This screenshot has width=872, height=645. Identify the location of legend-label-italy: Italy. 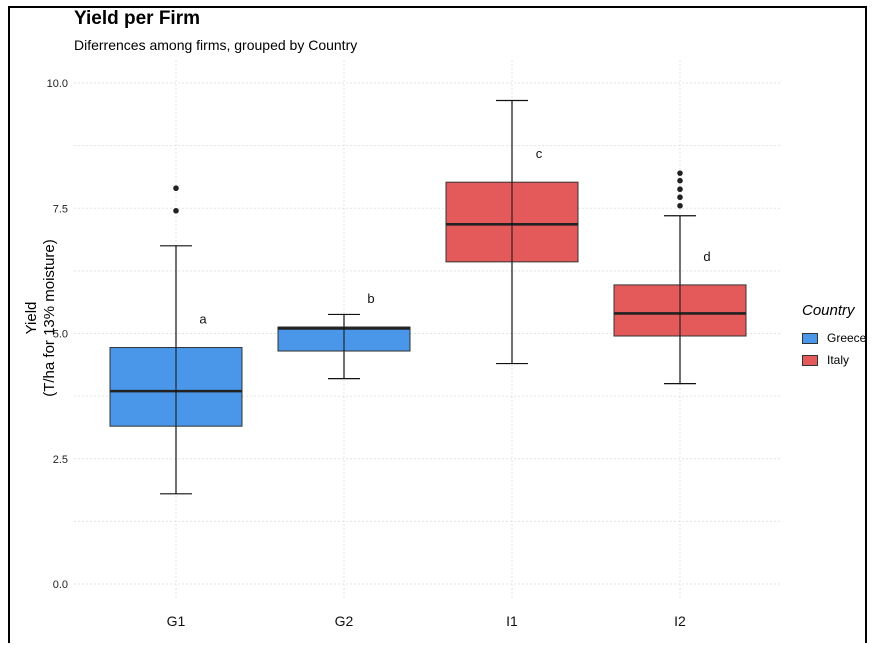
(838, 360).